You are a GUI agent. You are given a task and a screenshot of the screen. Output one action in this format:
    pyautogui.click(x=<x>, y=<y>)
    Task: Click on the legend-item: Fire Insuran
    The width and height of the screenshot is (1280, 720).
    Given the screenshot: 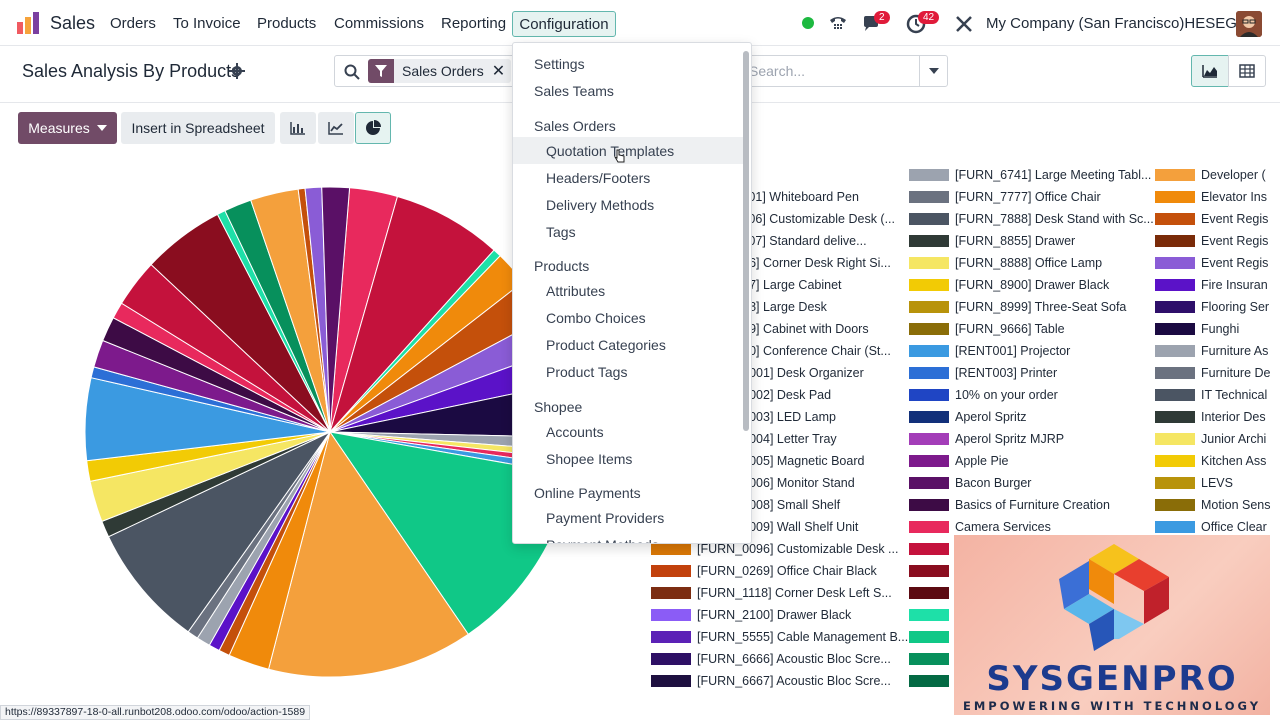 What is the action you would take?
    pyautogui.click(x=1211, y=285)
    